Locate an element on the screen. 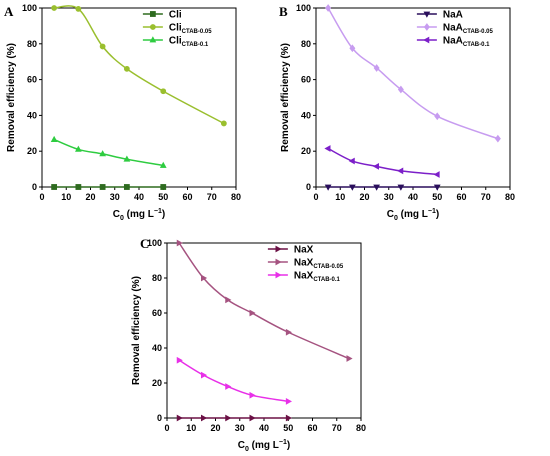  panel-c-x-tick-label: 70 is located at coordinates (337, 428).